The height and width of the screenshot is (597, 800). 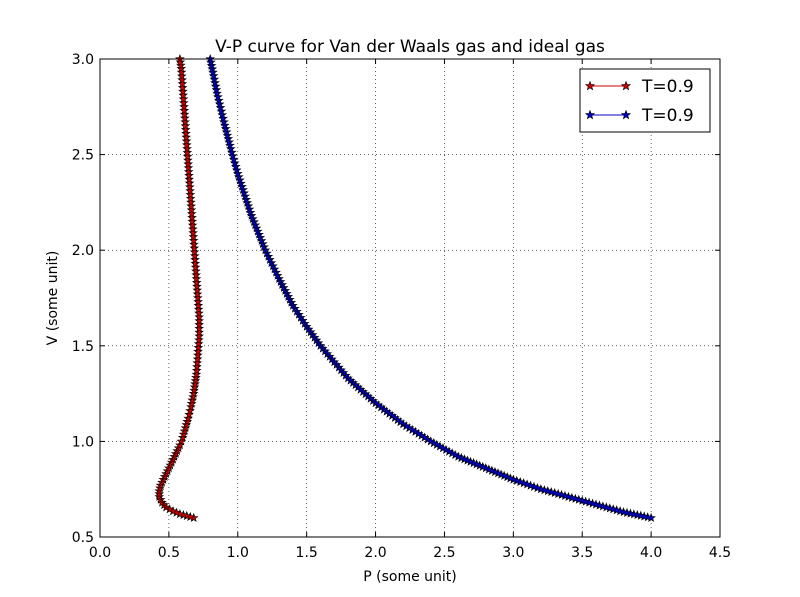 What do you see at coordinates (83, 156) in the screenshot?
I see `y-tick-label: 2.5` at bounding box center [83, 156].